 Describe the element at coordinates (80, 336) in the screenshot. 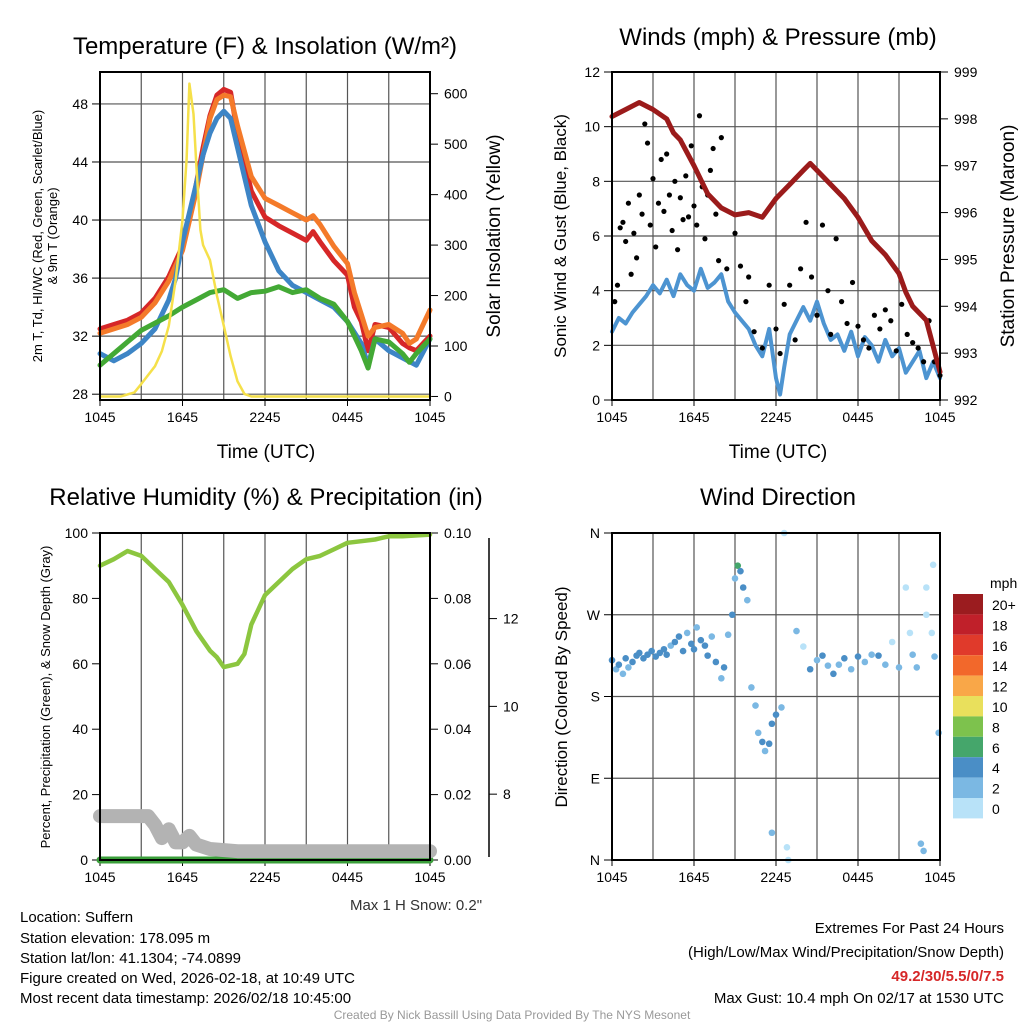

I see `left-y-tick-label: 32` at that location.